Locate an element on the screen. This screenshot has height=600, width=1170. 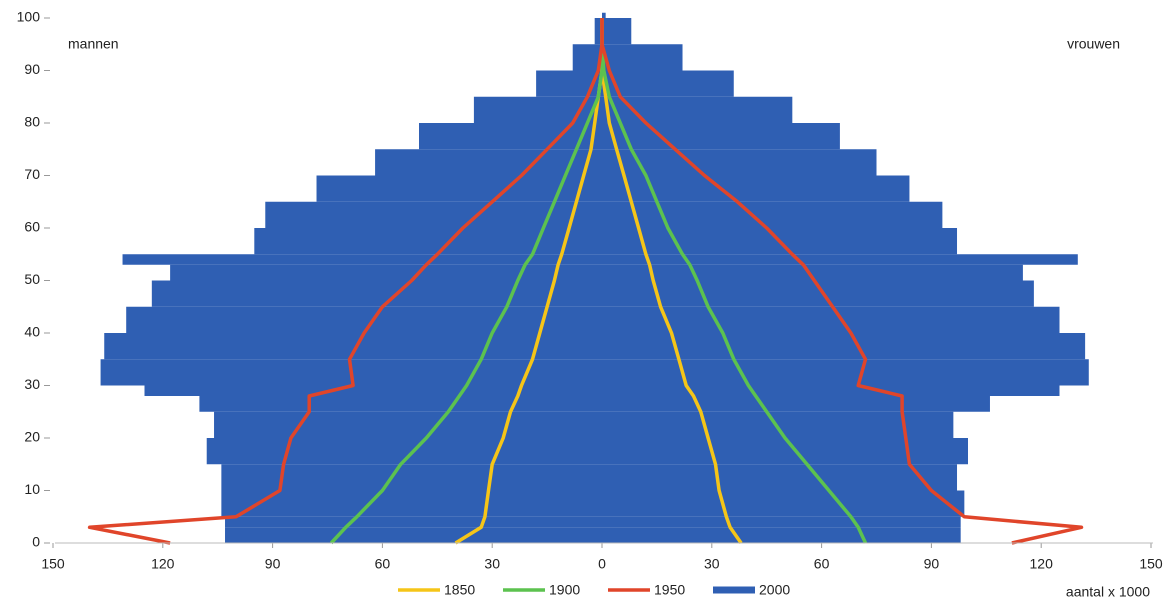
y-tick-label: 60 is located at coordinates (32, 227).